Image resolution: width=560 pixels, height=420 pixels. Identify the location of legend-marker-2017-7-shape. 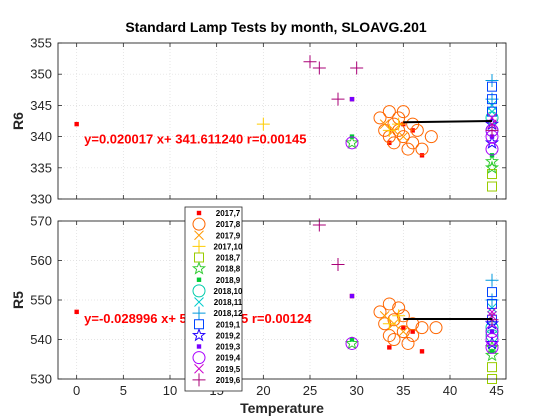
(199, 213).